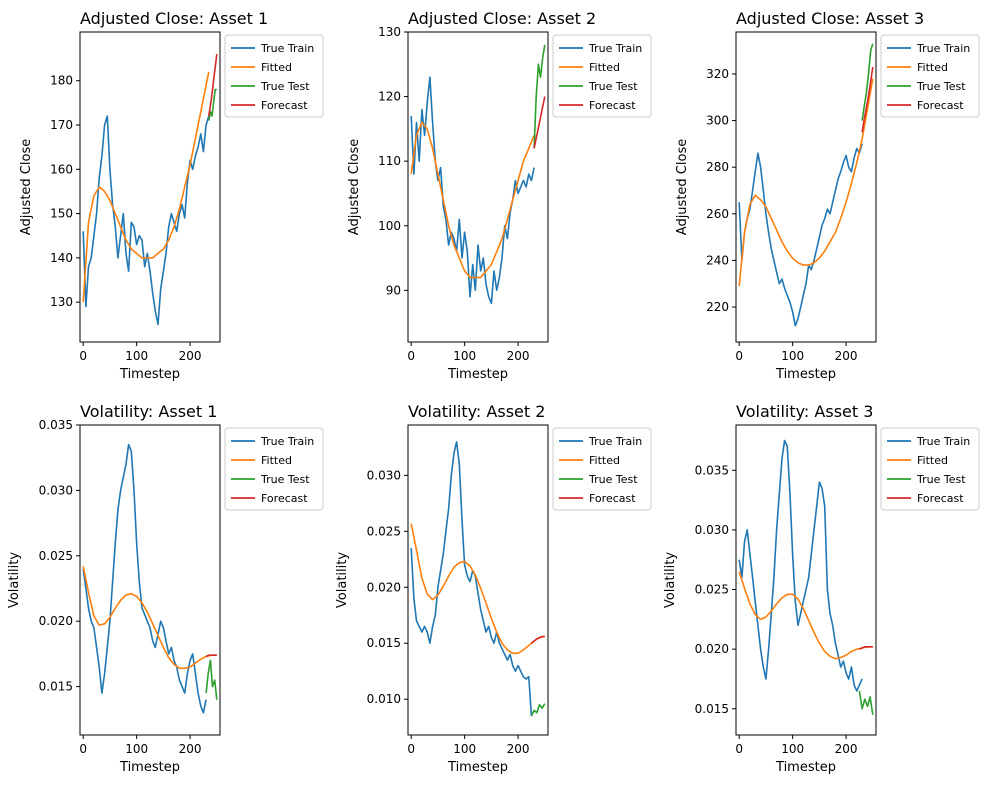  I want to click on y-tick-label: 180, so click(61, 81).